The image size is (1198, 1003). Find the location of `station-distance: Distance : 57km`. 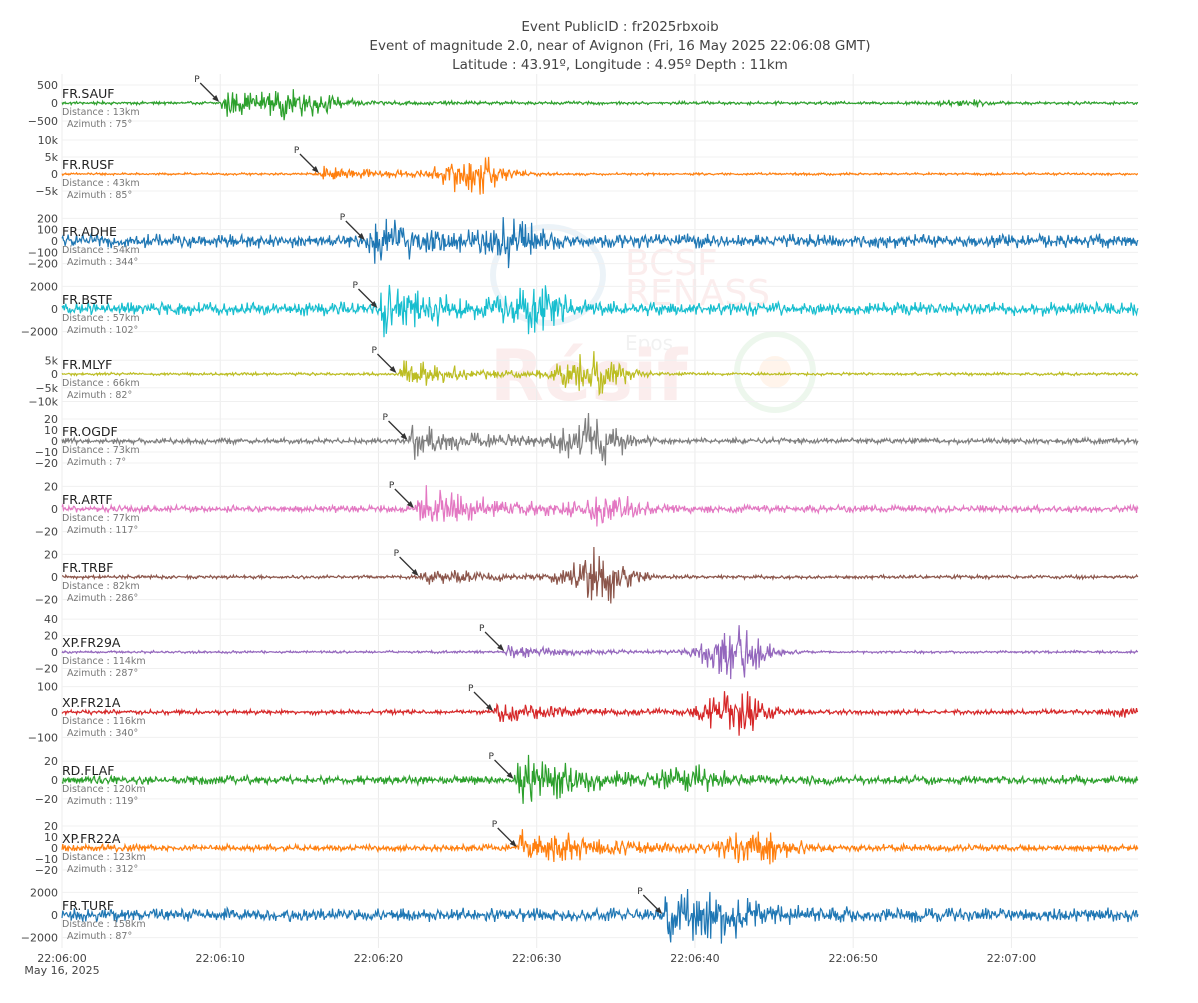

station-distance: Distance : 57km is located at coordinates (101, 318).